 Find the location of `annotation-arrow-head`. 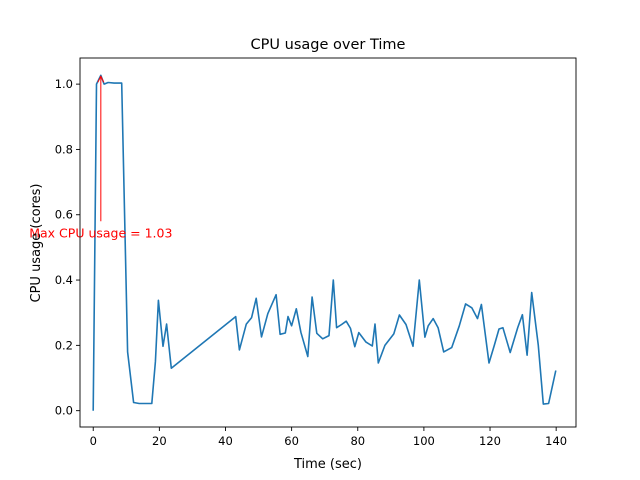

annotation-arrow-head is located at coordinates (101, 79).